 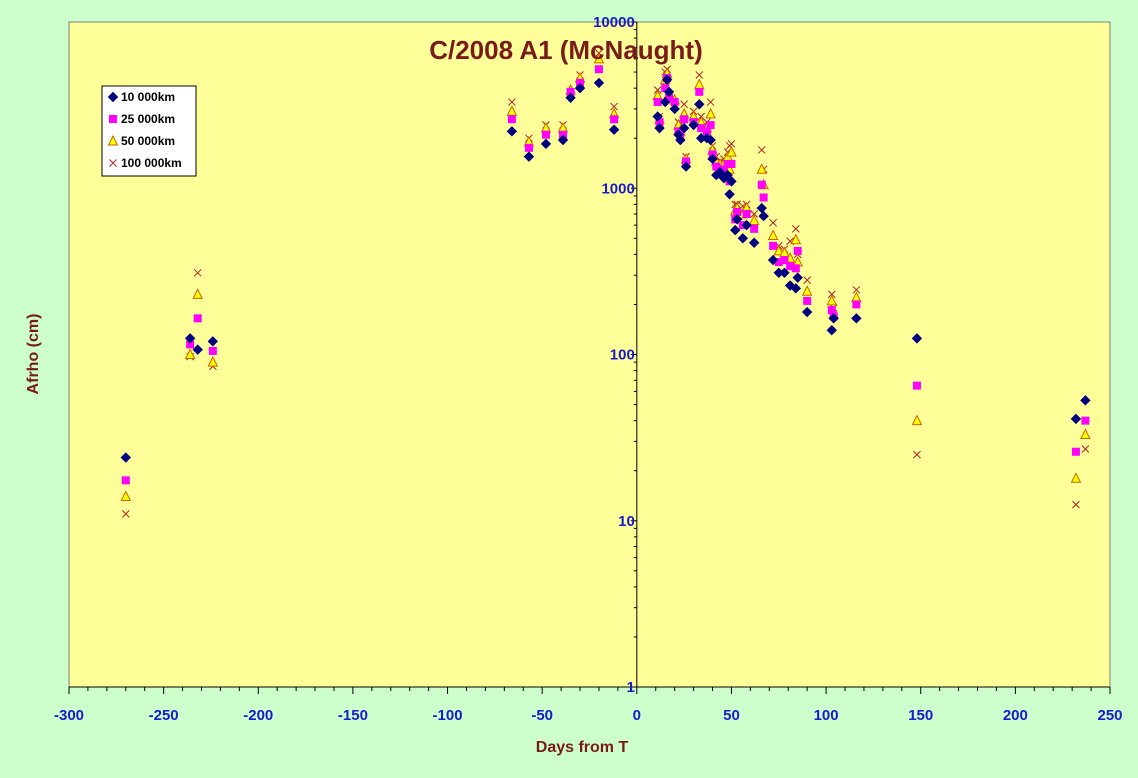 I want to click on legend-label: 10 000km, so click(x=148, y=97).